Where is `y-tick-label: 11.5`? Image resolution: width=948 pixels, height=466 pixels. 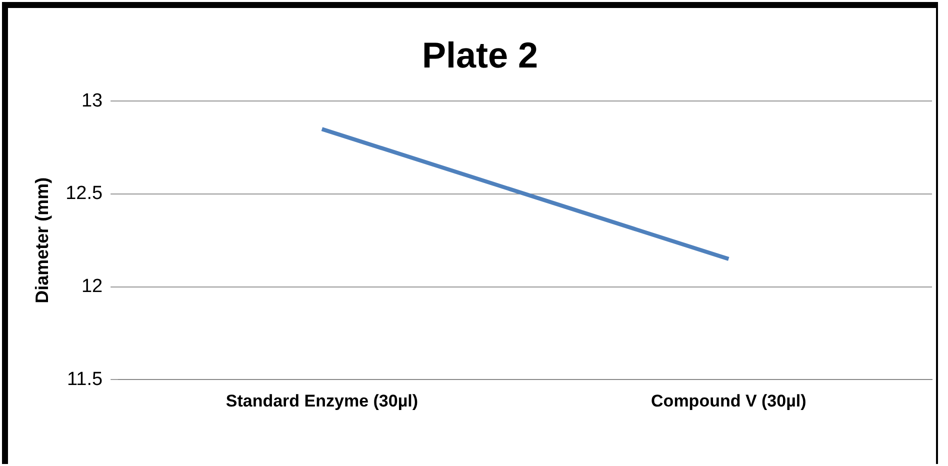
y-tick-label: 11.5 is located at coordinates (85, 379).